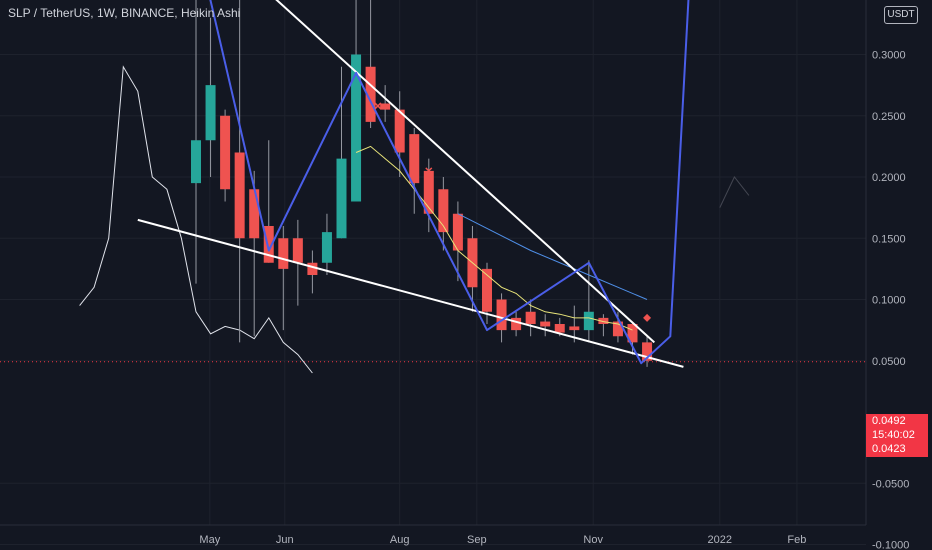  I want to click on price-tick-label: 0.1000, so click(889, 301).